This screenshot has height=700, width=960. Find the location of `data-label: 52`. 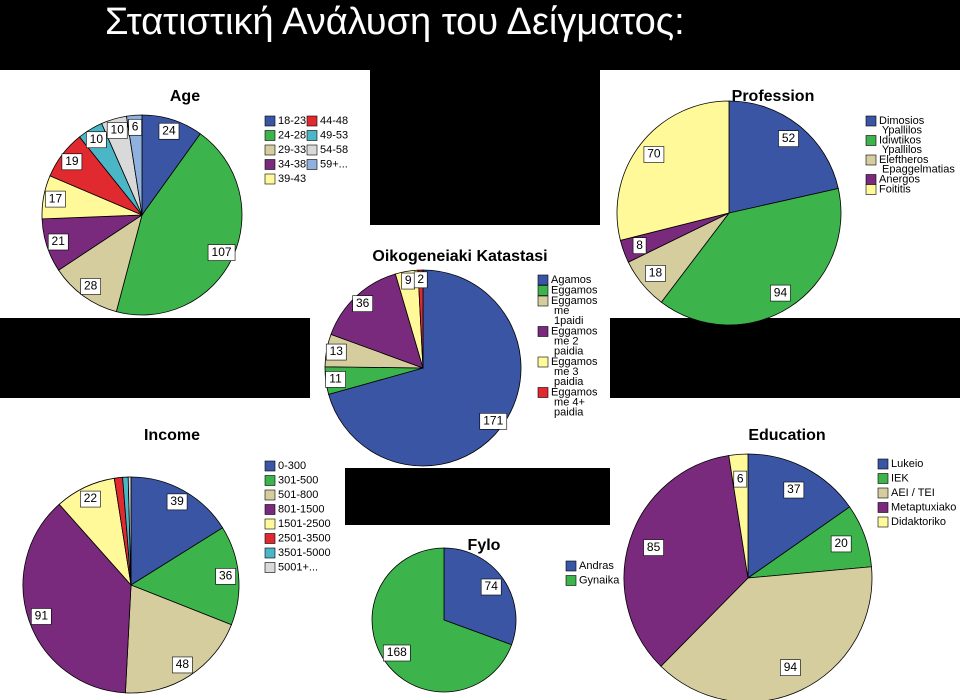

data-label: 52 is located at coordinates (789, 138).